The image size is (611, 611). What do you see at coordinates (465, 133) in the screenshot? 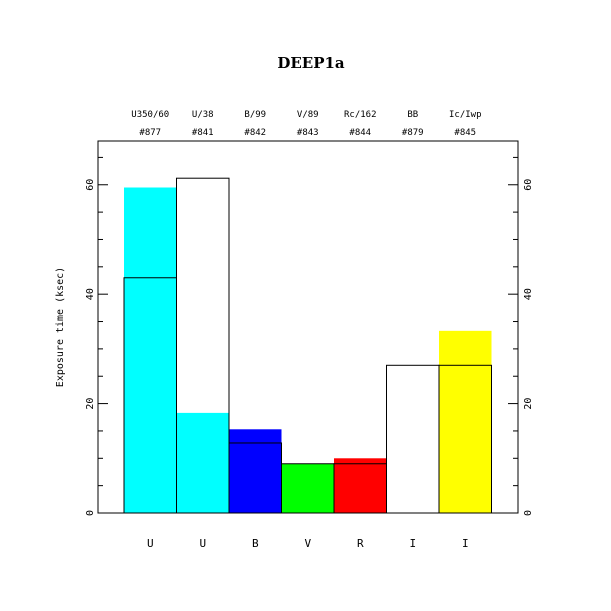
I see `filter-id-7: #845` at bounding box center [465, 133].